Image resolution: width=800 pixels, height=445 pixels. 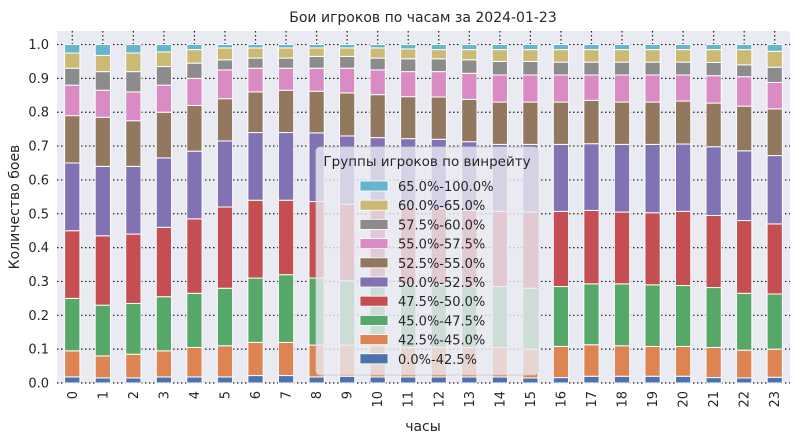 What do you see at coordinates (134, 395) in the screenshot?
I see `x-tick-label: 2` at bounding box center [134, 395].